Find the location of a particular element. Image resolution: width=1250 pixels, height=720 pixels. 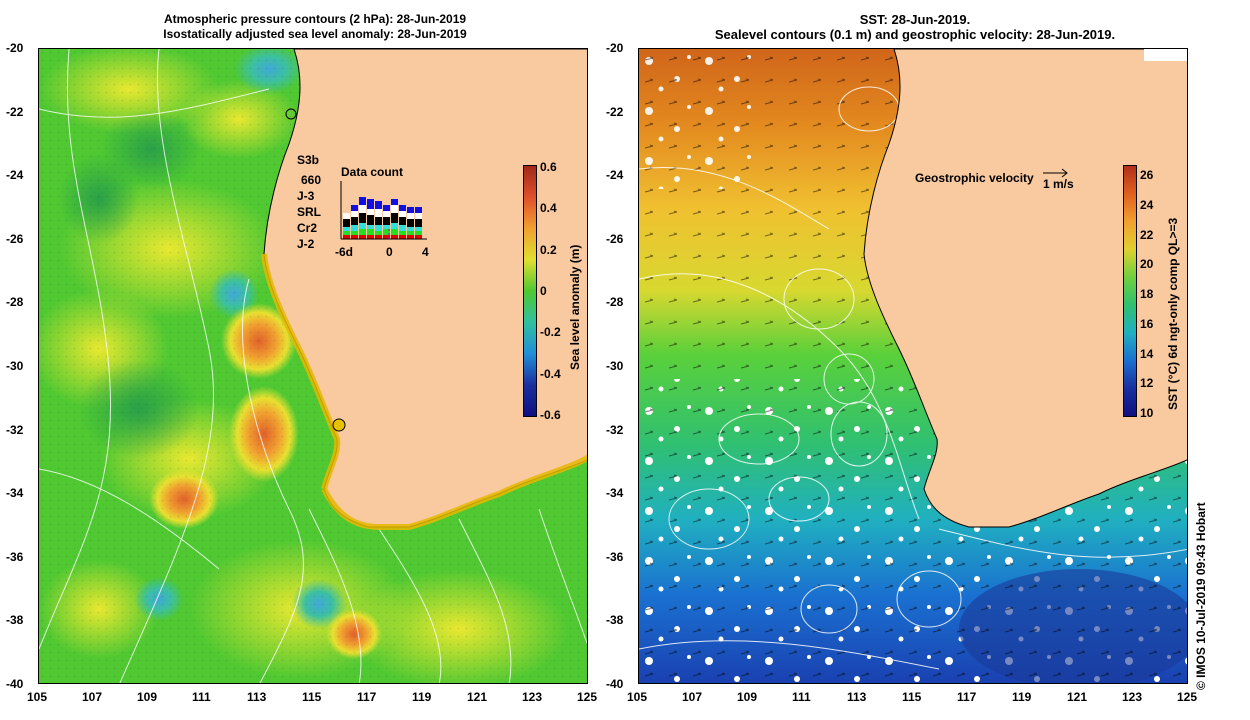

lon-tick-label: 117 is located at coordinates (967, 697).